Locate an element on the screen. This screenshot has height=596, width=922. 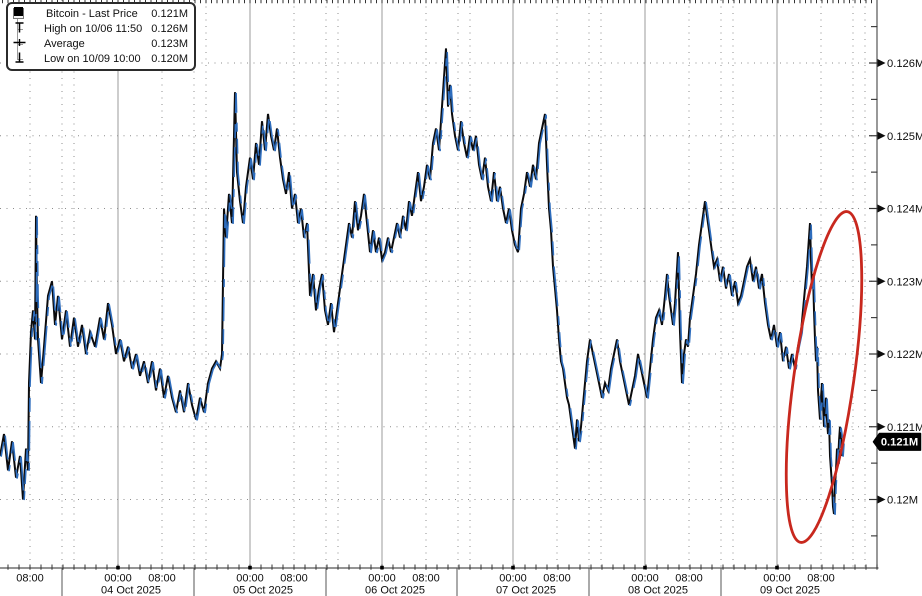
legend-row-last-price: − Bitcoin - Last Price 0.121M is located at coordinates (100, 13).